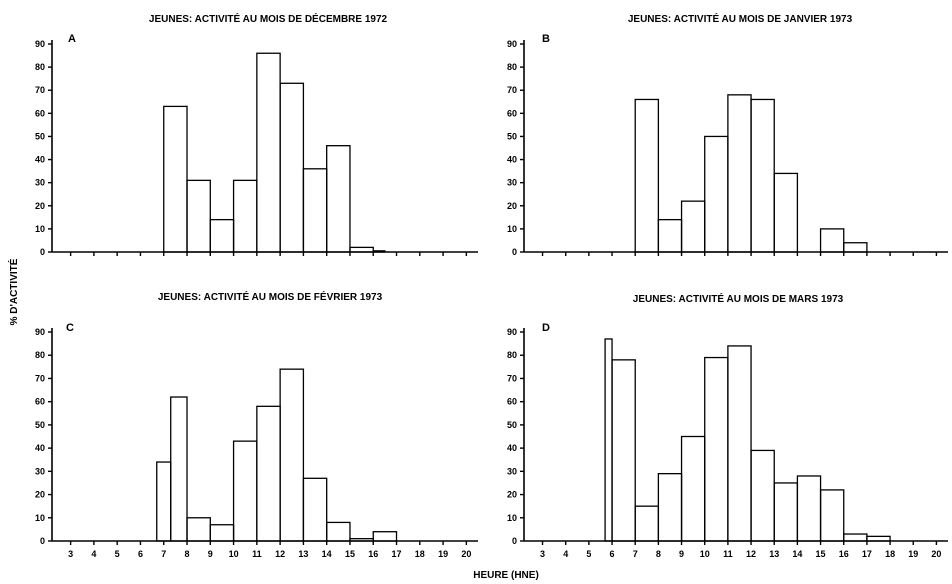 The image size is (952, 584). I want to click on panel-b-y-tick-label: 50, so click(512, 136).